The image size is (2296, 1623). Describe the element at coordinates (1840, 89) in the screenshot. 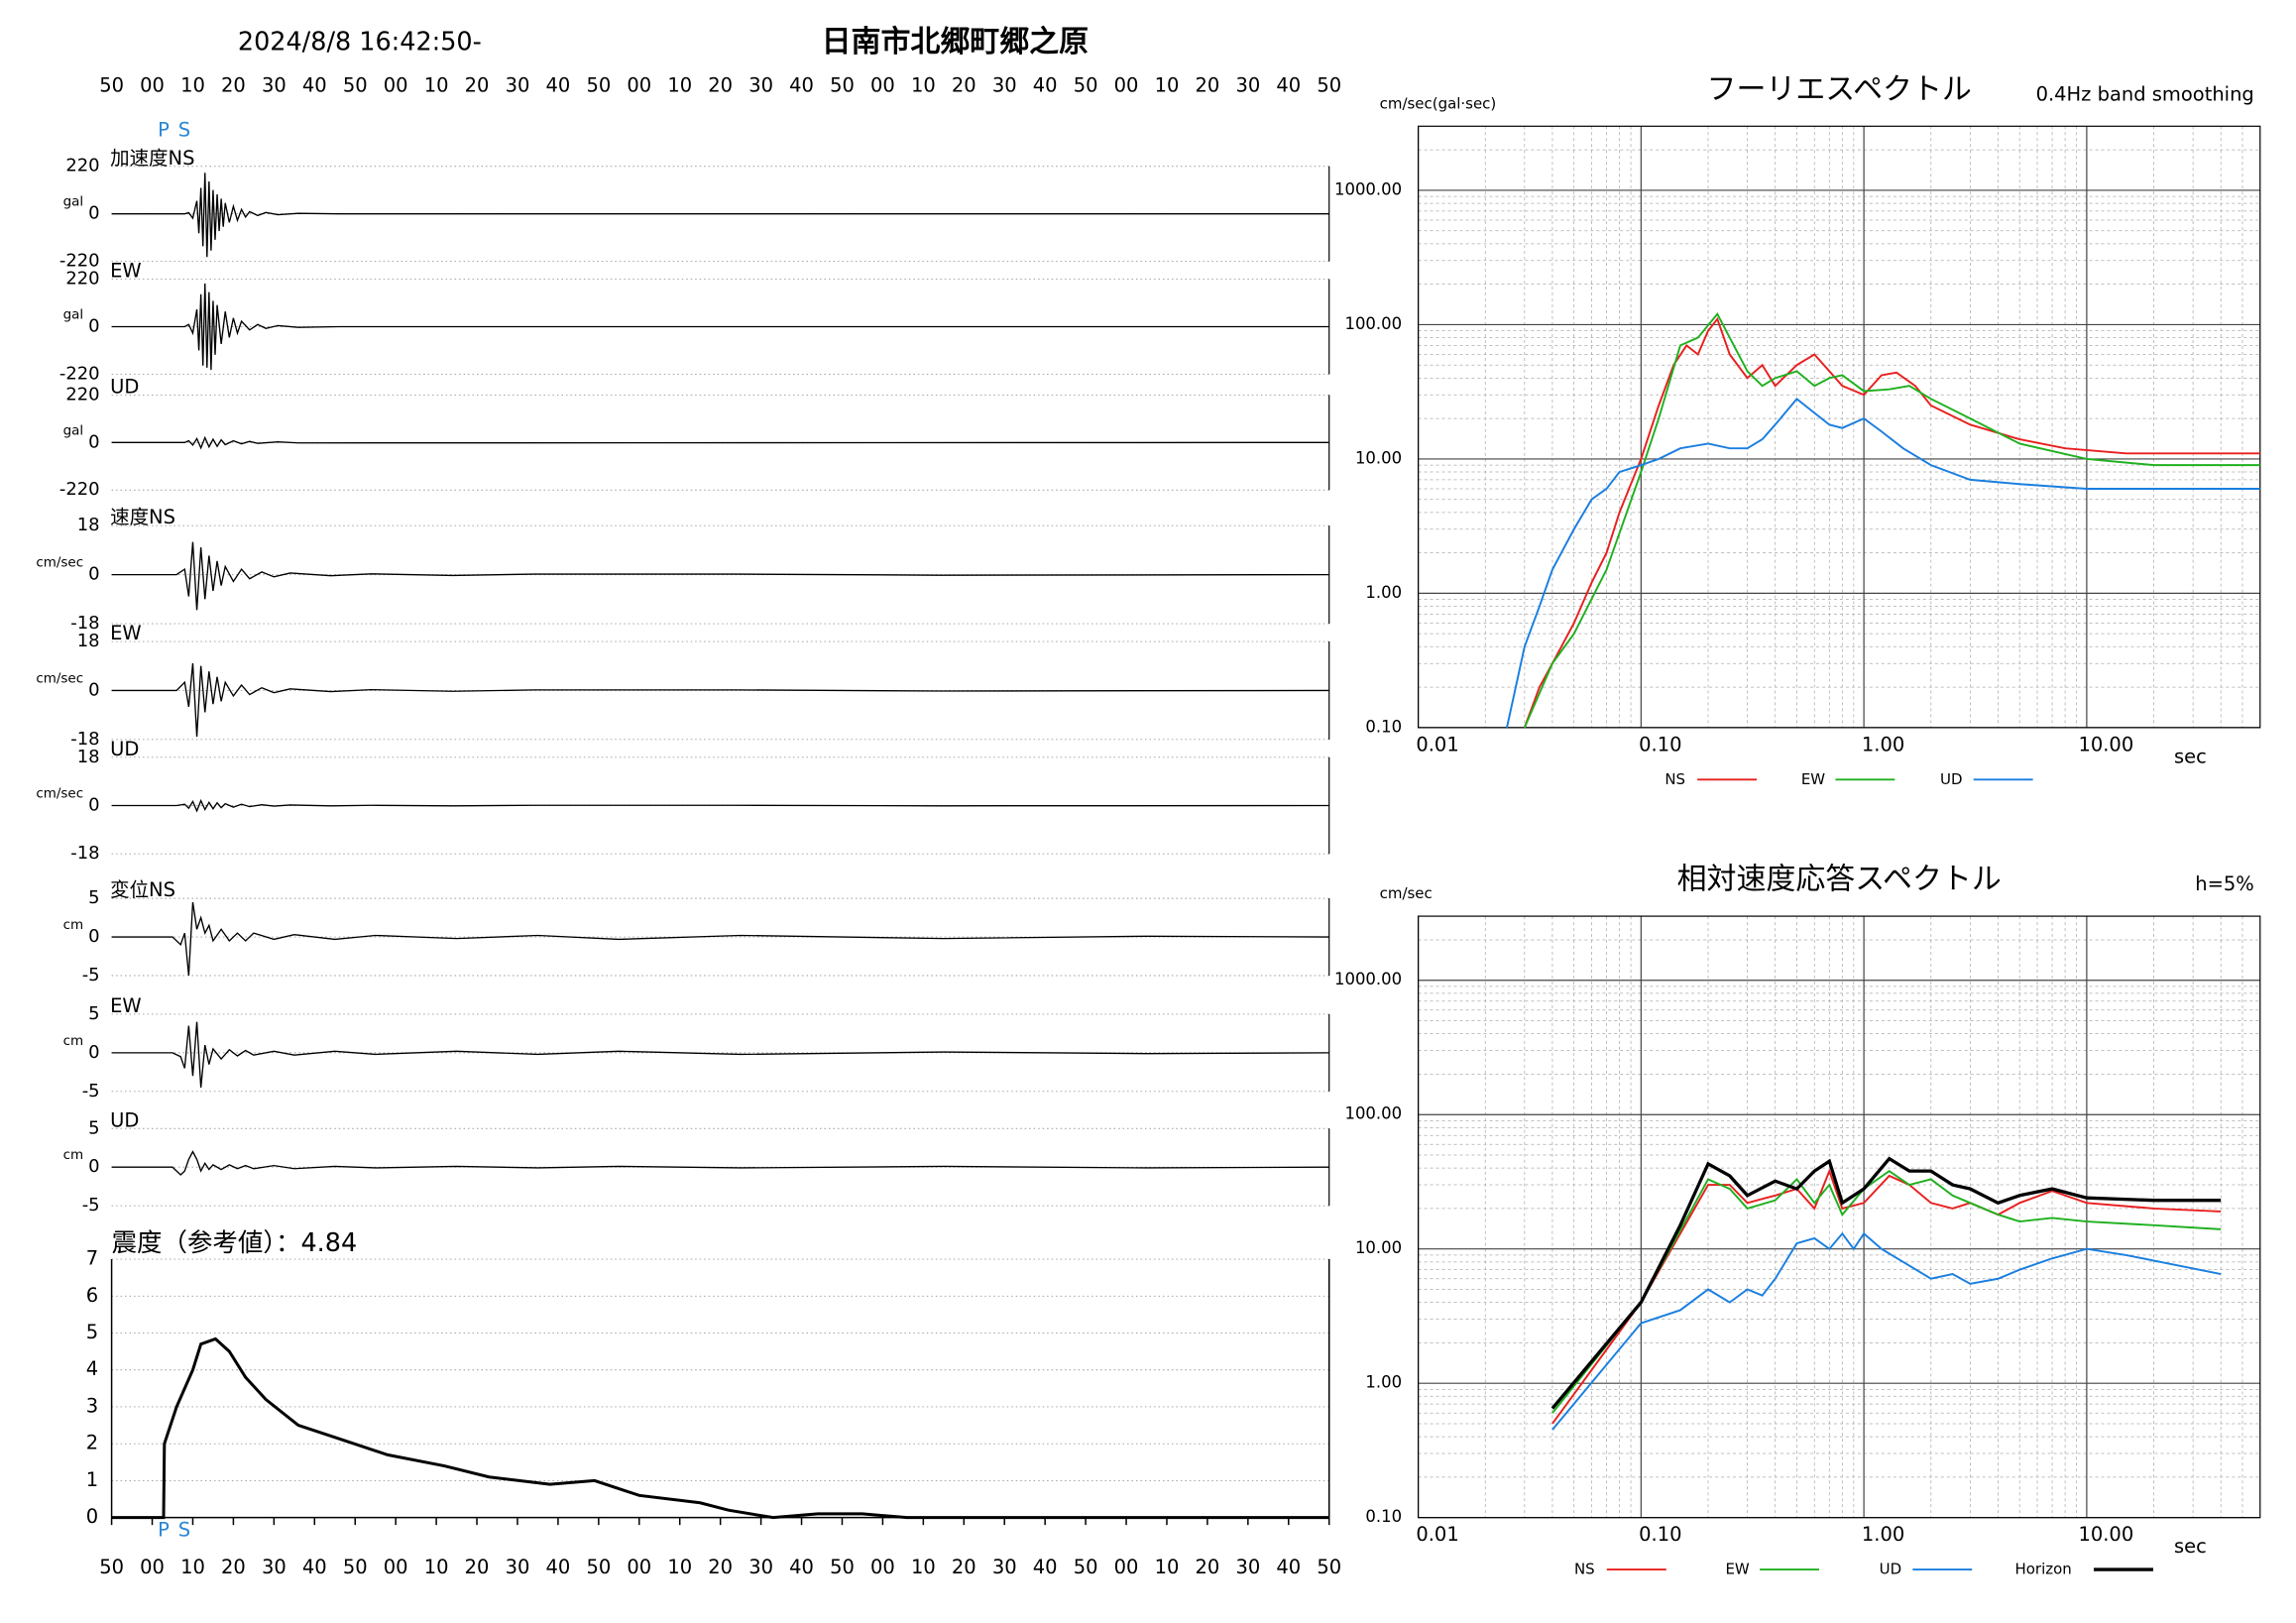

I see `spectrum-title: フーリエスペクトル` at that location.